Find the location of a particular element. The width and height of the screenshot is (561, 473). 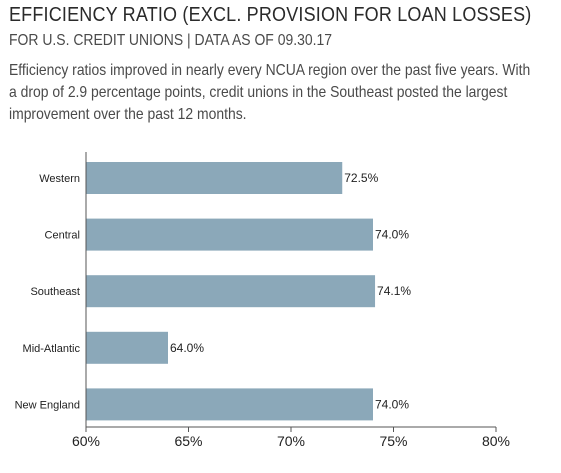

x-tick-label: 65% is located at coordinates (188, 441).